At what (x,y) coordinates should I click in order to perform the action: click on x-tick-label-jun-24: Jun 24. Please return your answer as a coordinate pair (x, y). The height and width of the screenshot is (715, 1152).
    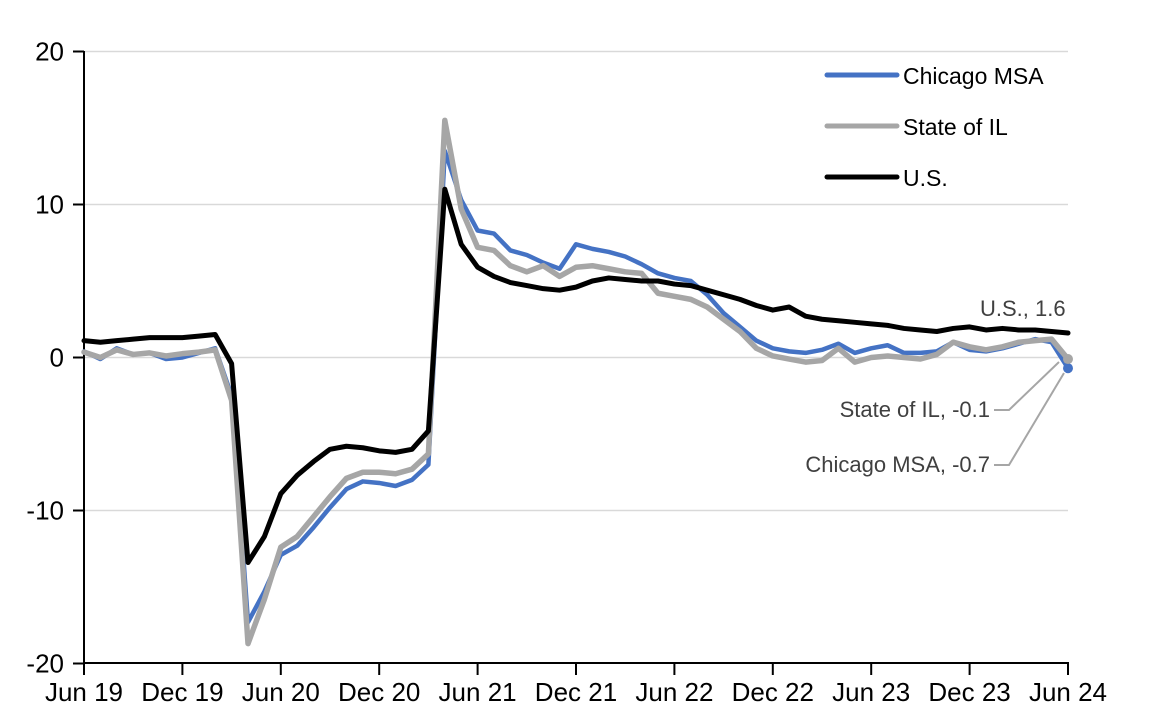
    Looking at the image, I should click on (1068, 692).